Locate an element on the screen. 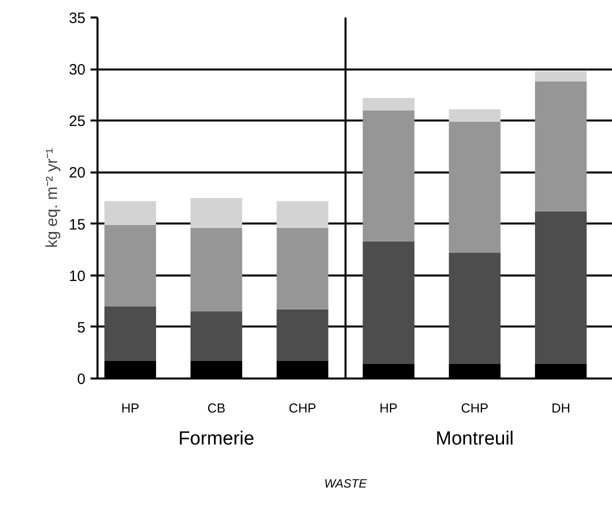 The image size is (612, 511). y-tick-label: 25 is located at coordinates (77, 121).